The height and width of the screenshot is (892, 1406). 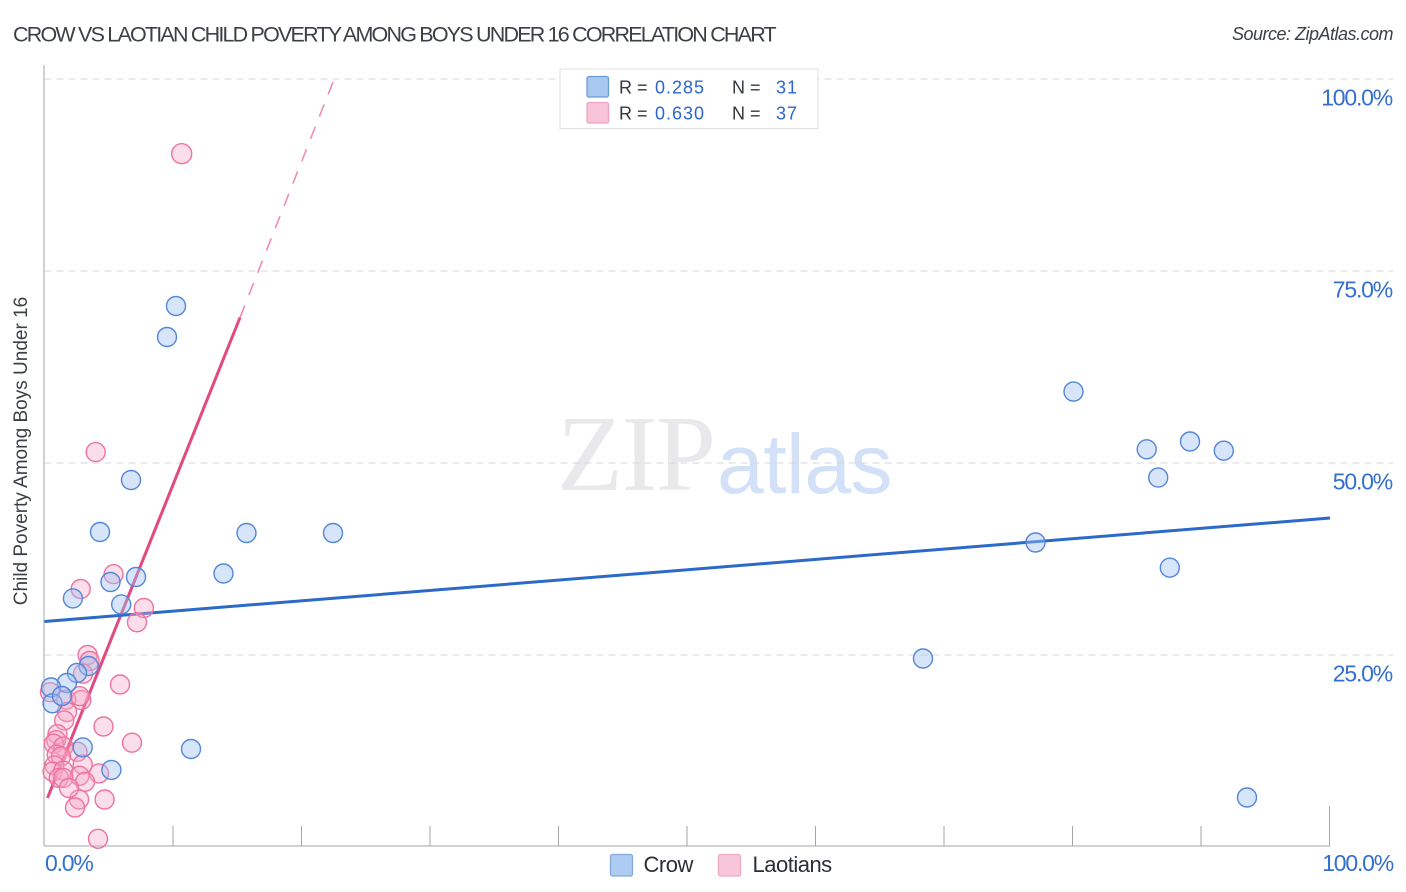 What do you see at coordinates (1313, 34) in the screenshot?
I see `svg-text: Source: ZipAtlas.com` at bounding box center [1313, 34].